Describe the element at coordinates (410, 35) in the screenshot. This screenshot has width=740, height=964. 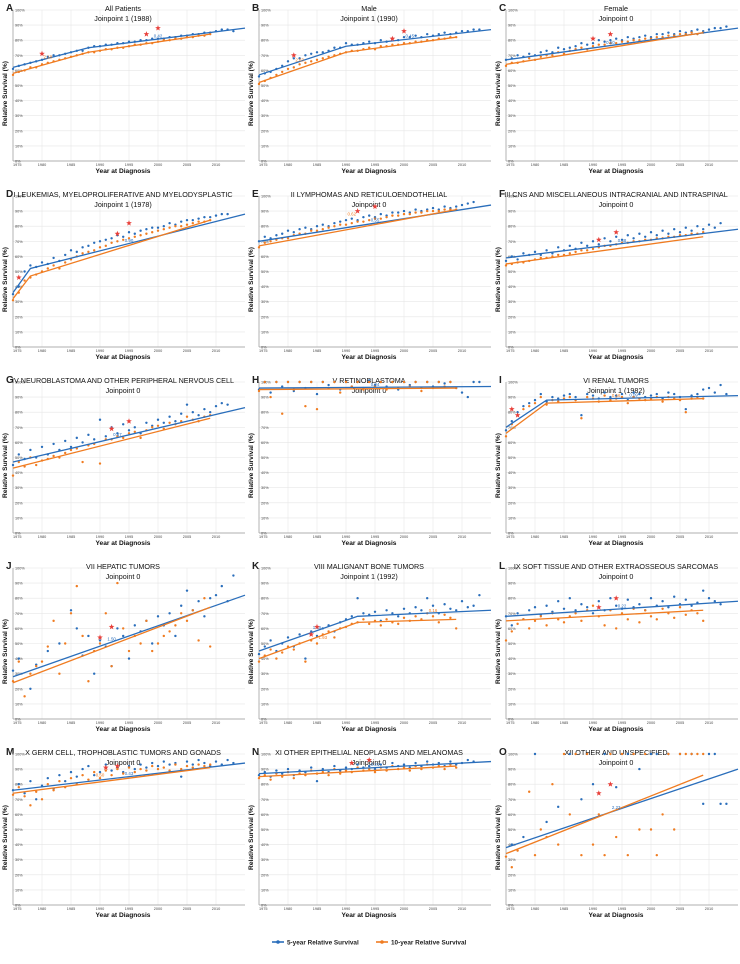
I see `apc-label: 0.45` at that location.